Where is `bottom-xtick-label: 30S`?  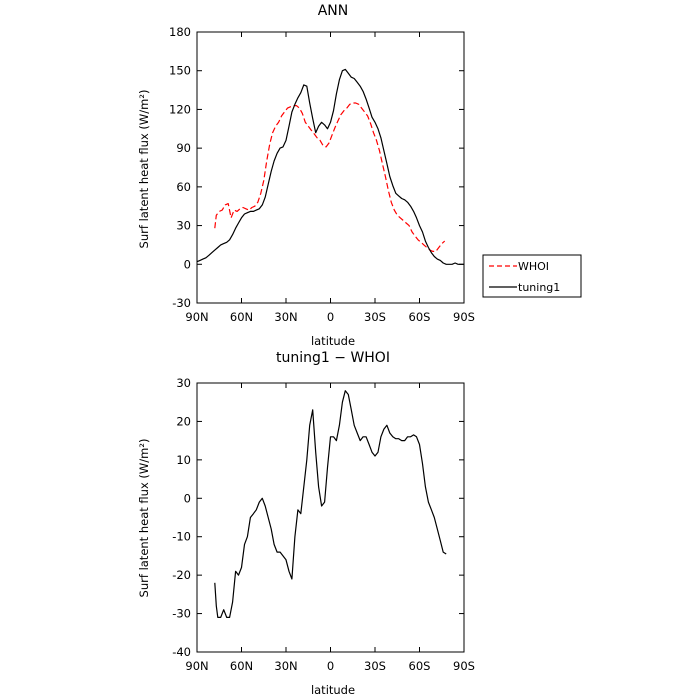
bottom-xtick-label: 30S is located at coordinates (375, 666).